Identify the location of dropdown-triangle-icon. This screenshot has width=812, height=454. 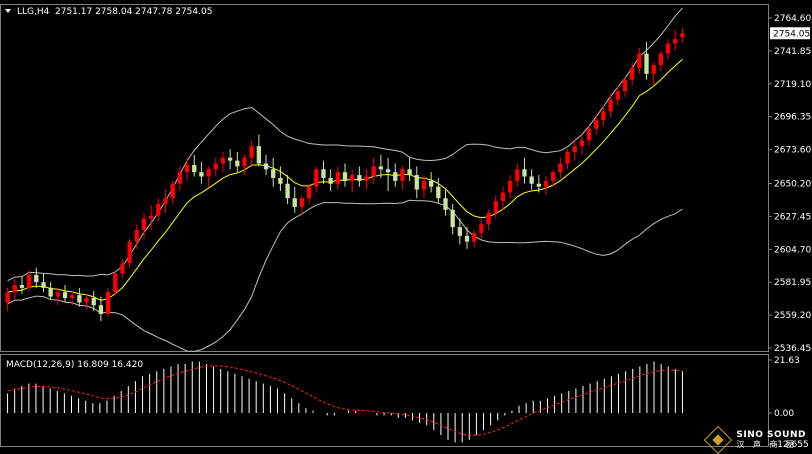
(8, 11).